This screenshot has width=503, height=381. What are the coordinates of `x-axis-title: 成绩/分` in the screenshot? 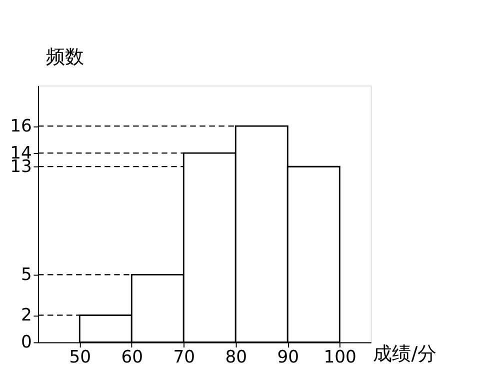 It's located at (405, 353).